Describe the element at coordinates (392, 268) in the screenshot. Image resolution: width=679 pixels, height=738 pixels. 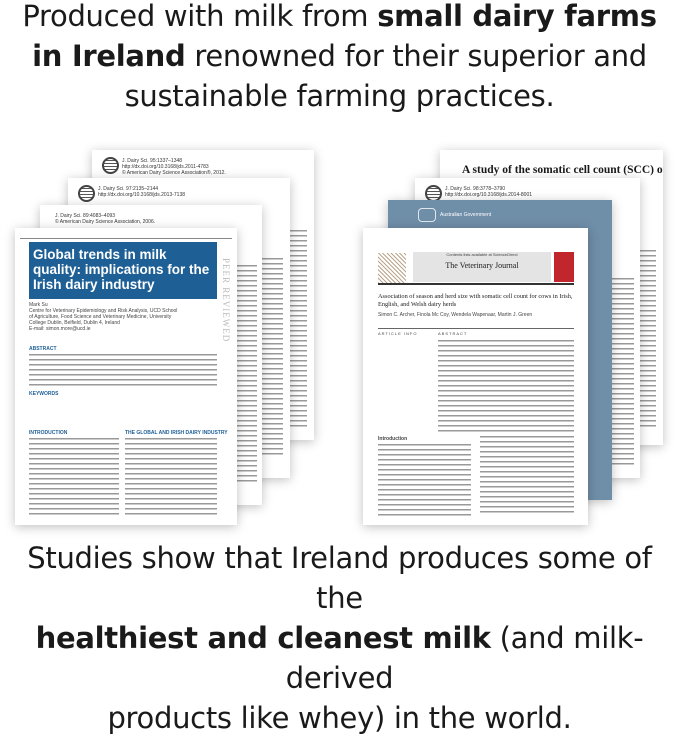
I see `elsevier-logo` at that location.